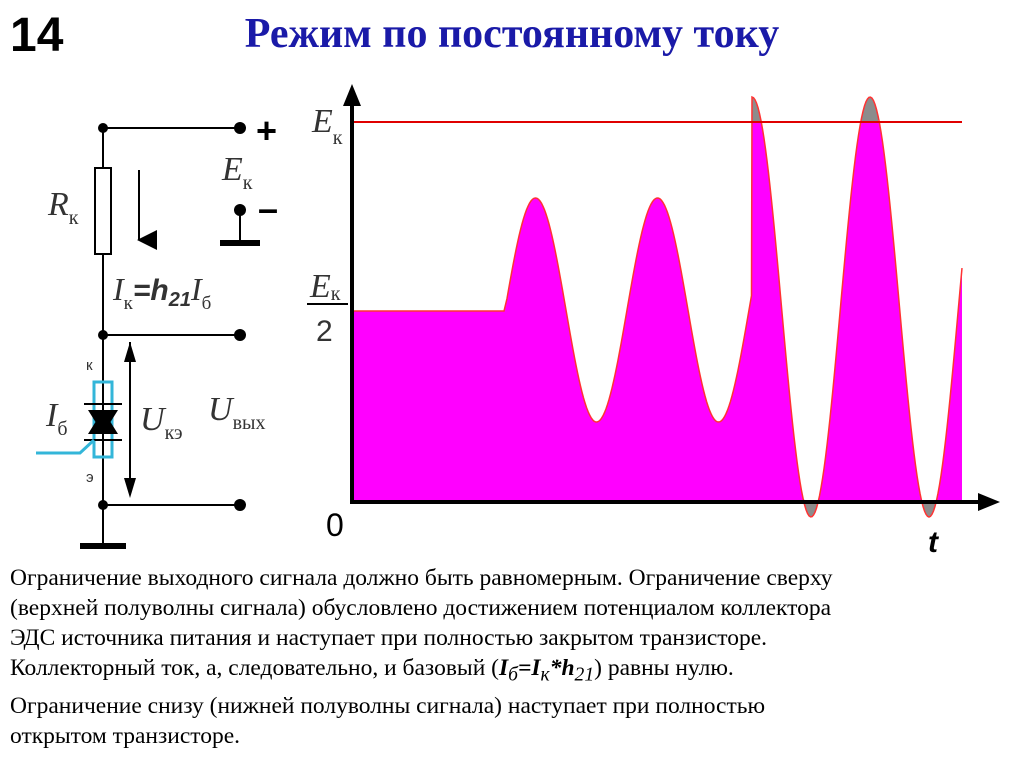 This screenshot has height=767, width=1024. What do you see at coordinates (161, 292) in the screenshot?
I see `ik-formula: Iк=h21Iб` at bounding box center [161, 292].